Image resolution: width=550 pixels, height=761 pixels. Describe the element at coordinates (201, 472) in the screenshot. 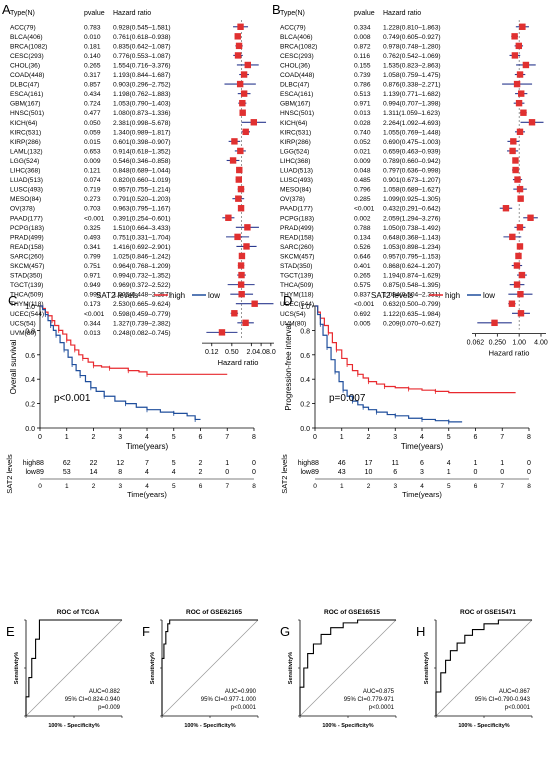

I see `km-risk-low-value: 2` at that location.